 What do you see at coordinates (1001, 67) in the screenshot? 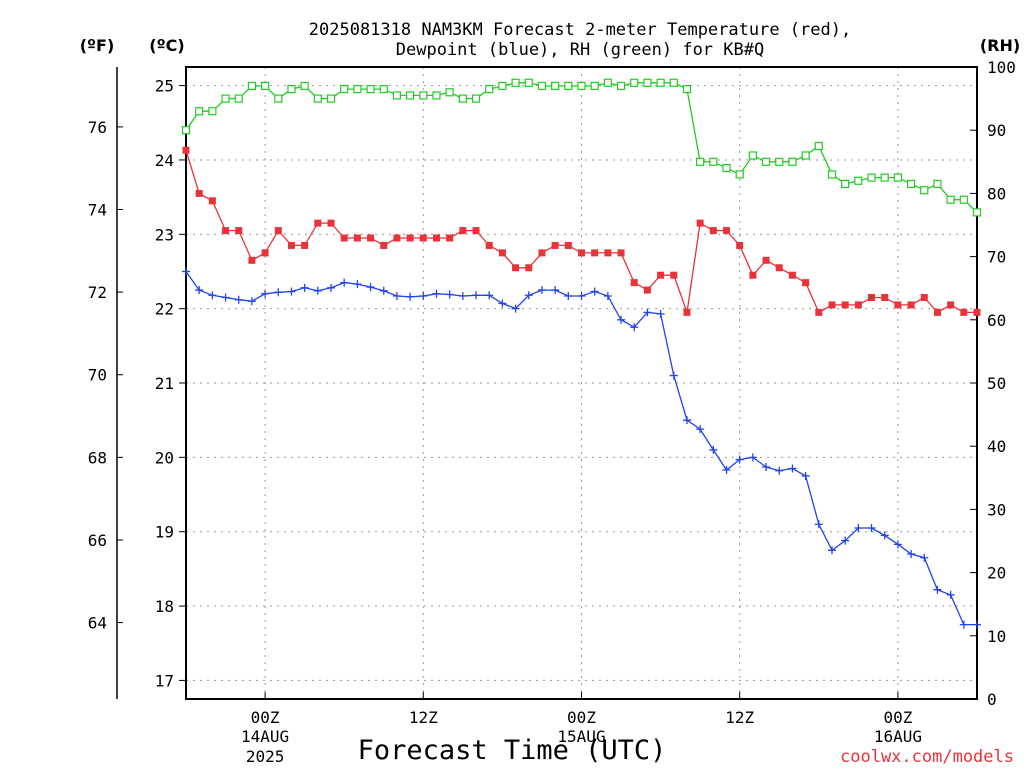
I see `rh-tick-label: 100` at bounding box center [1001, 67].